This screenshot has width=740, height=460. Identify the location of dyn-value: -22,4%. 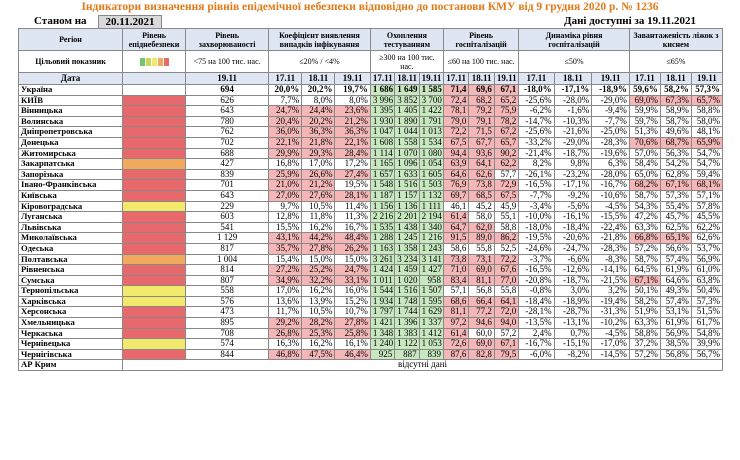
(610, 227).